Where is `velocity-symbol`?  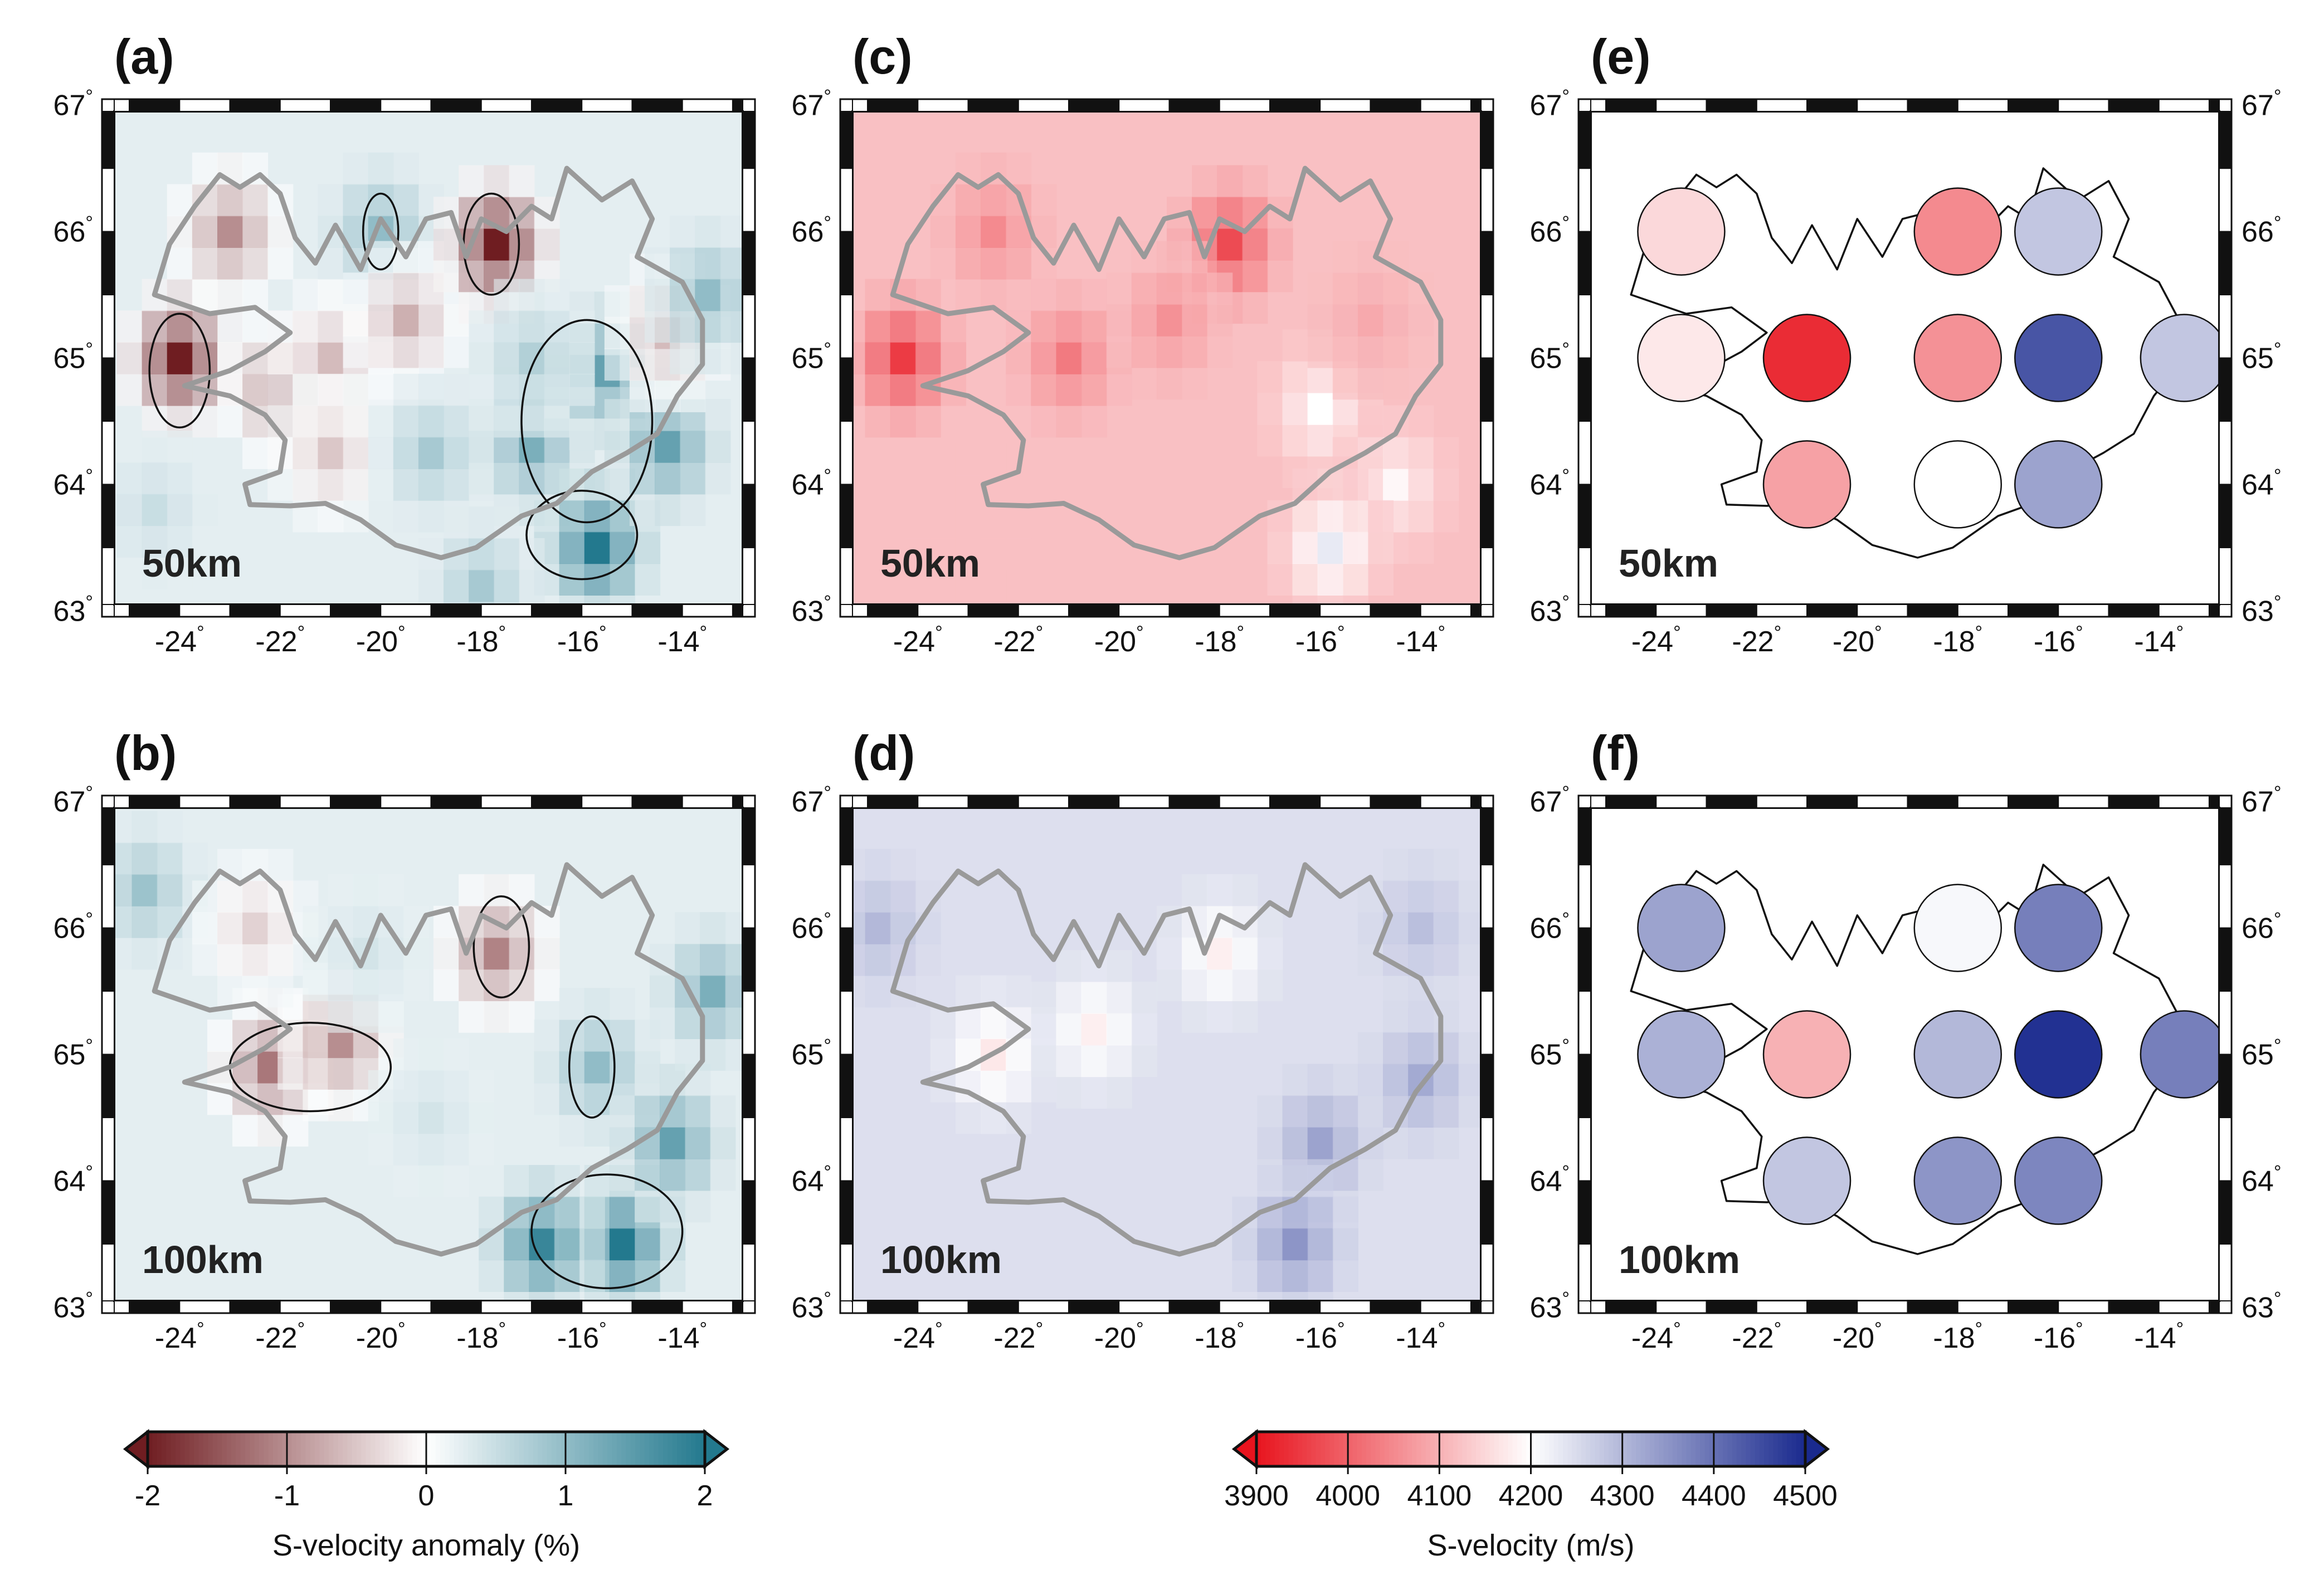 velocity-symbol is located at coordinates (1681, 928).